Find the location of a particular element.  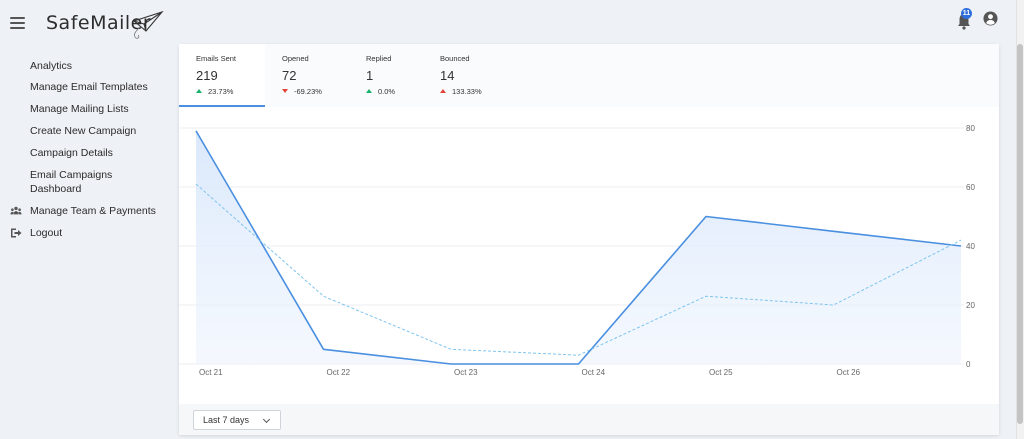

metric-change-value: -69.23% is located at coordinates (308, 91).